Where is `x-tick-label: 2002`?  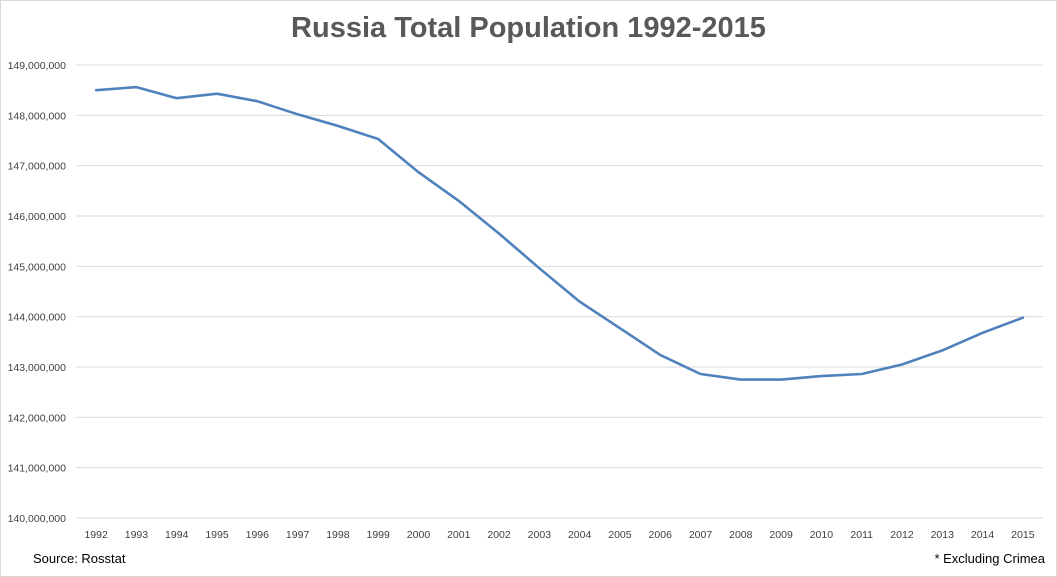 x-tick-label: 2002 is located at coordinates (499, 535).